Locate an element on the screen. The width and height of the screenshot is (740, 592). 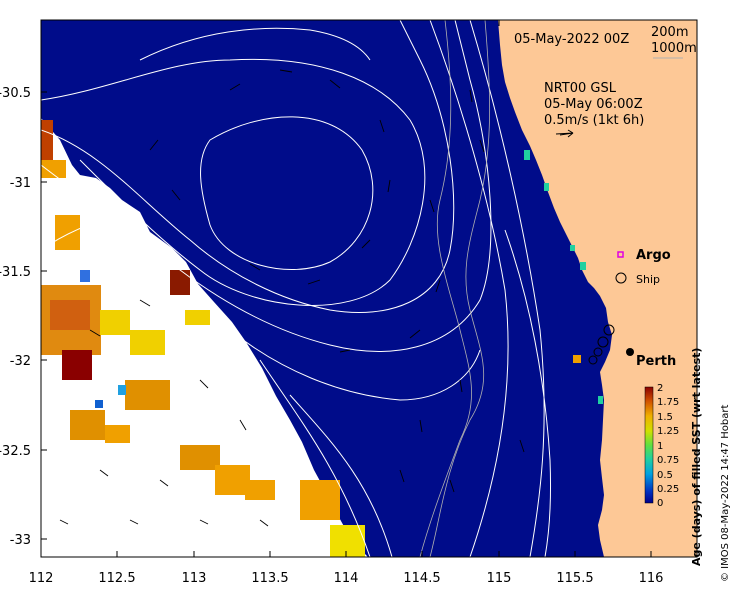
x-tick-label: 116 is located at coordinates (651, 578).